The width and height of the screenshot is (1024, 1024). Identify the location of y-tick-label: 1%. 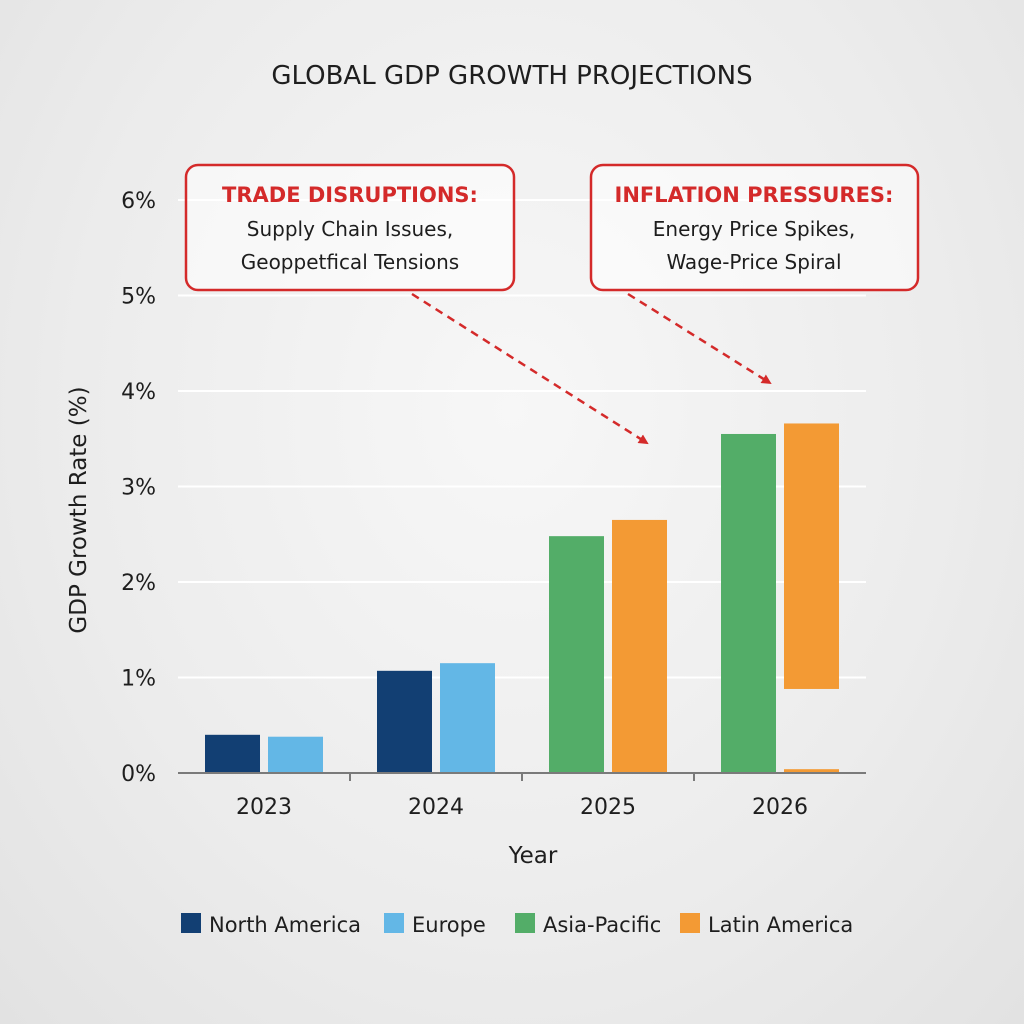
(138, 679).